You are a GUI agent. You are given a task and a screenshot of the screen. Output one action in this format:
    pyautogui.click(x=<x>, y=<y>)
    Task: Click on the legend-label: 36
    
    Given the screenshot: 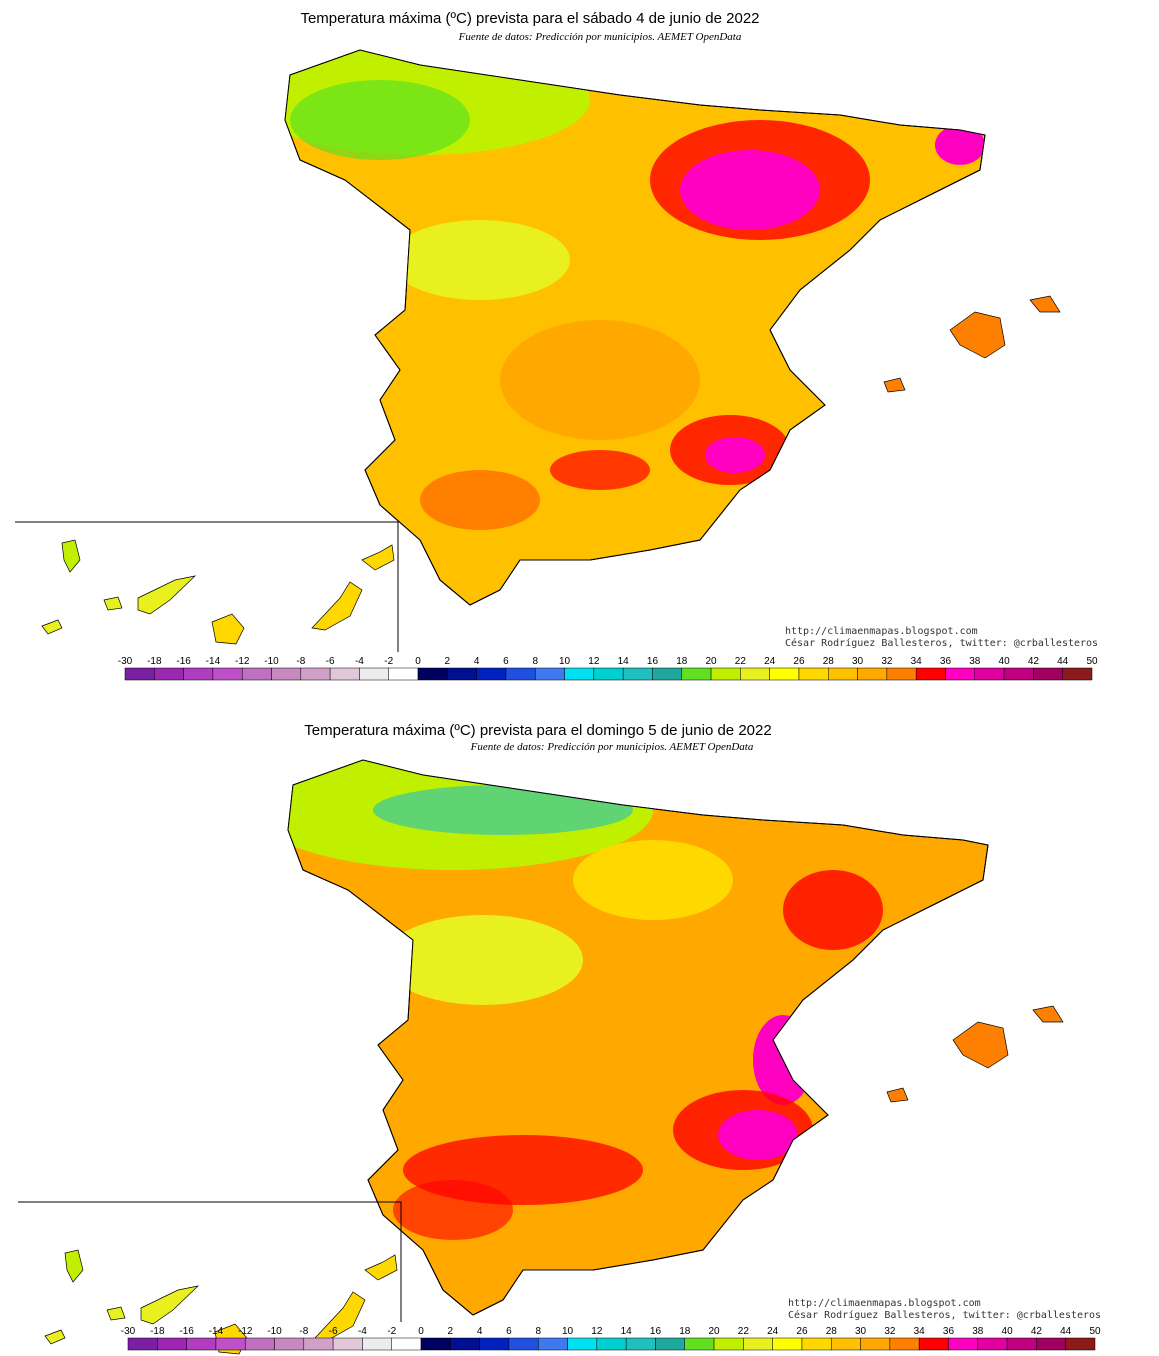 What is the action you would take?
    pyautogui.click(x=946, y=661)
    